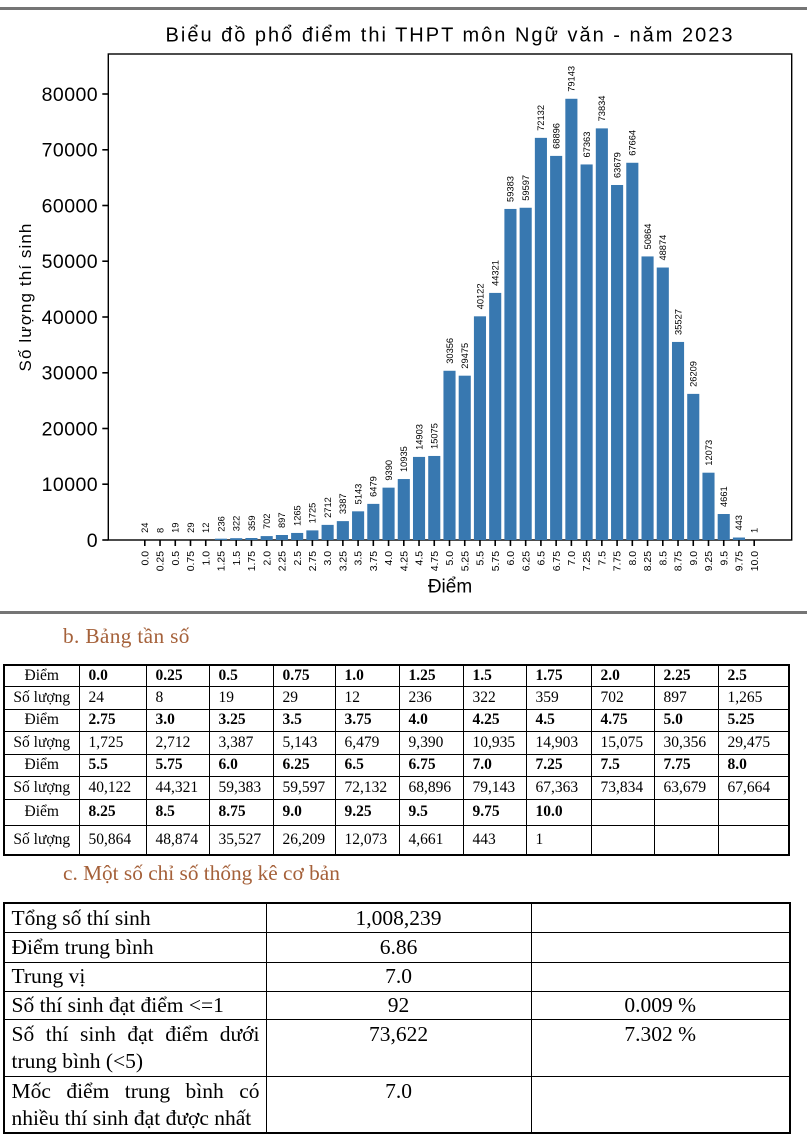 Image resolution: width=807 pixels, height=1137 pixels. I want to click on svg-text: 8.75, so click(679, 561).